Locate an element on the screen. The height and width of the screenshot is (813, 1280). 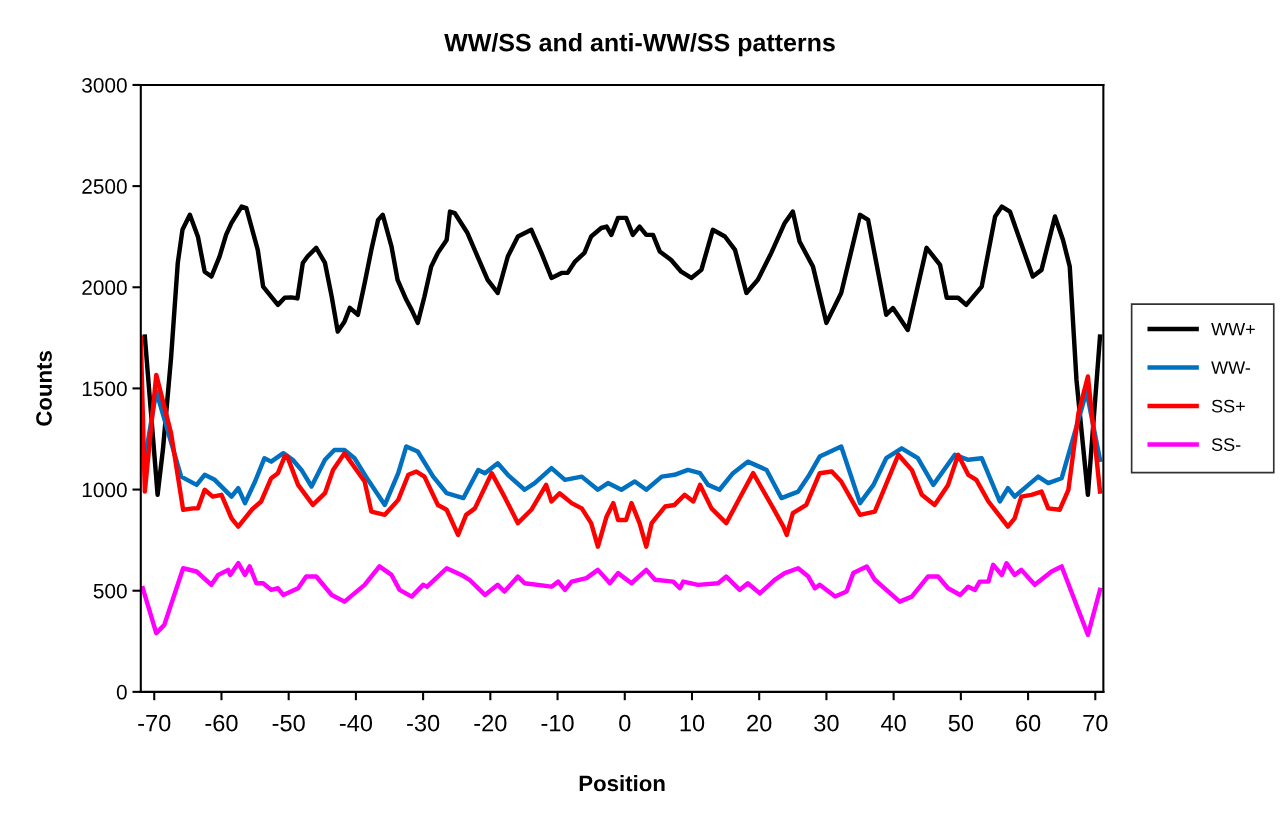
legend-label: WW+ is located at coordinates (1233, 329).